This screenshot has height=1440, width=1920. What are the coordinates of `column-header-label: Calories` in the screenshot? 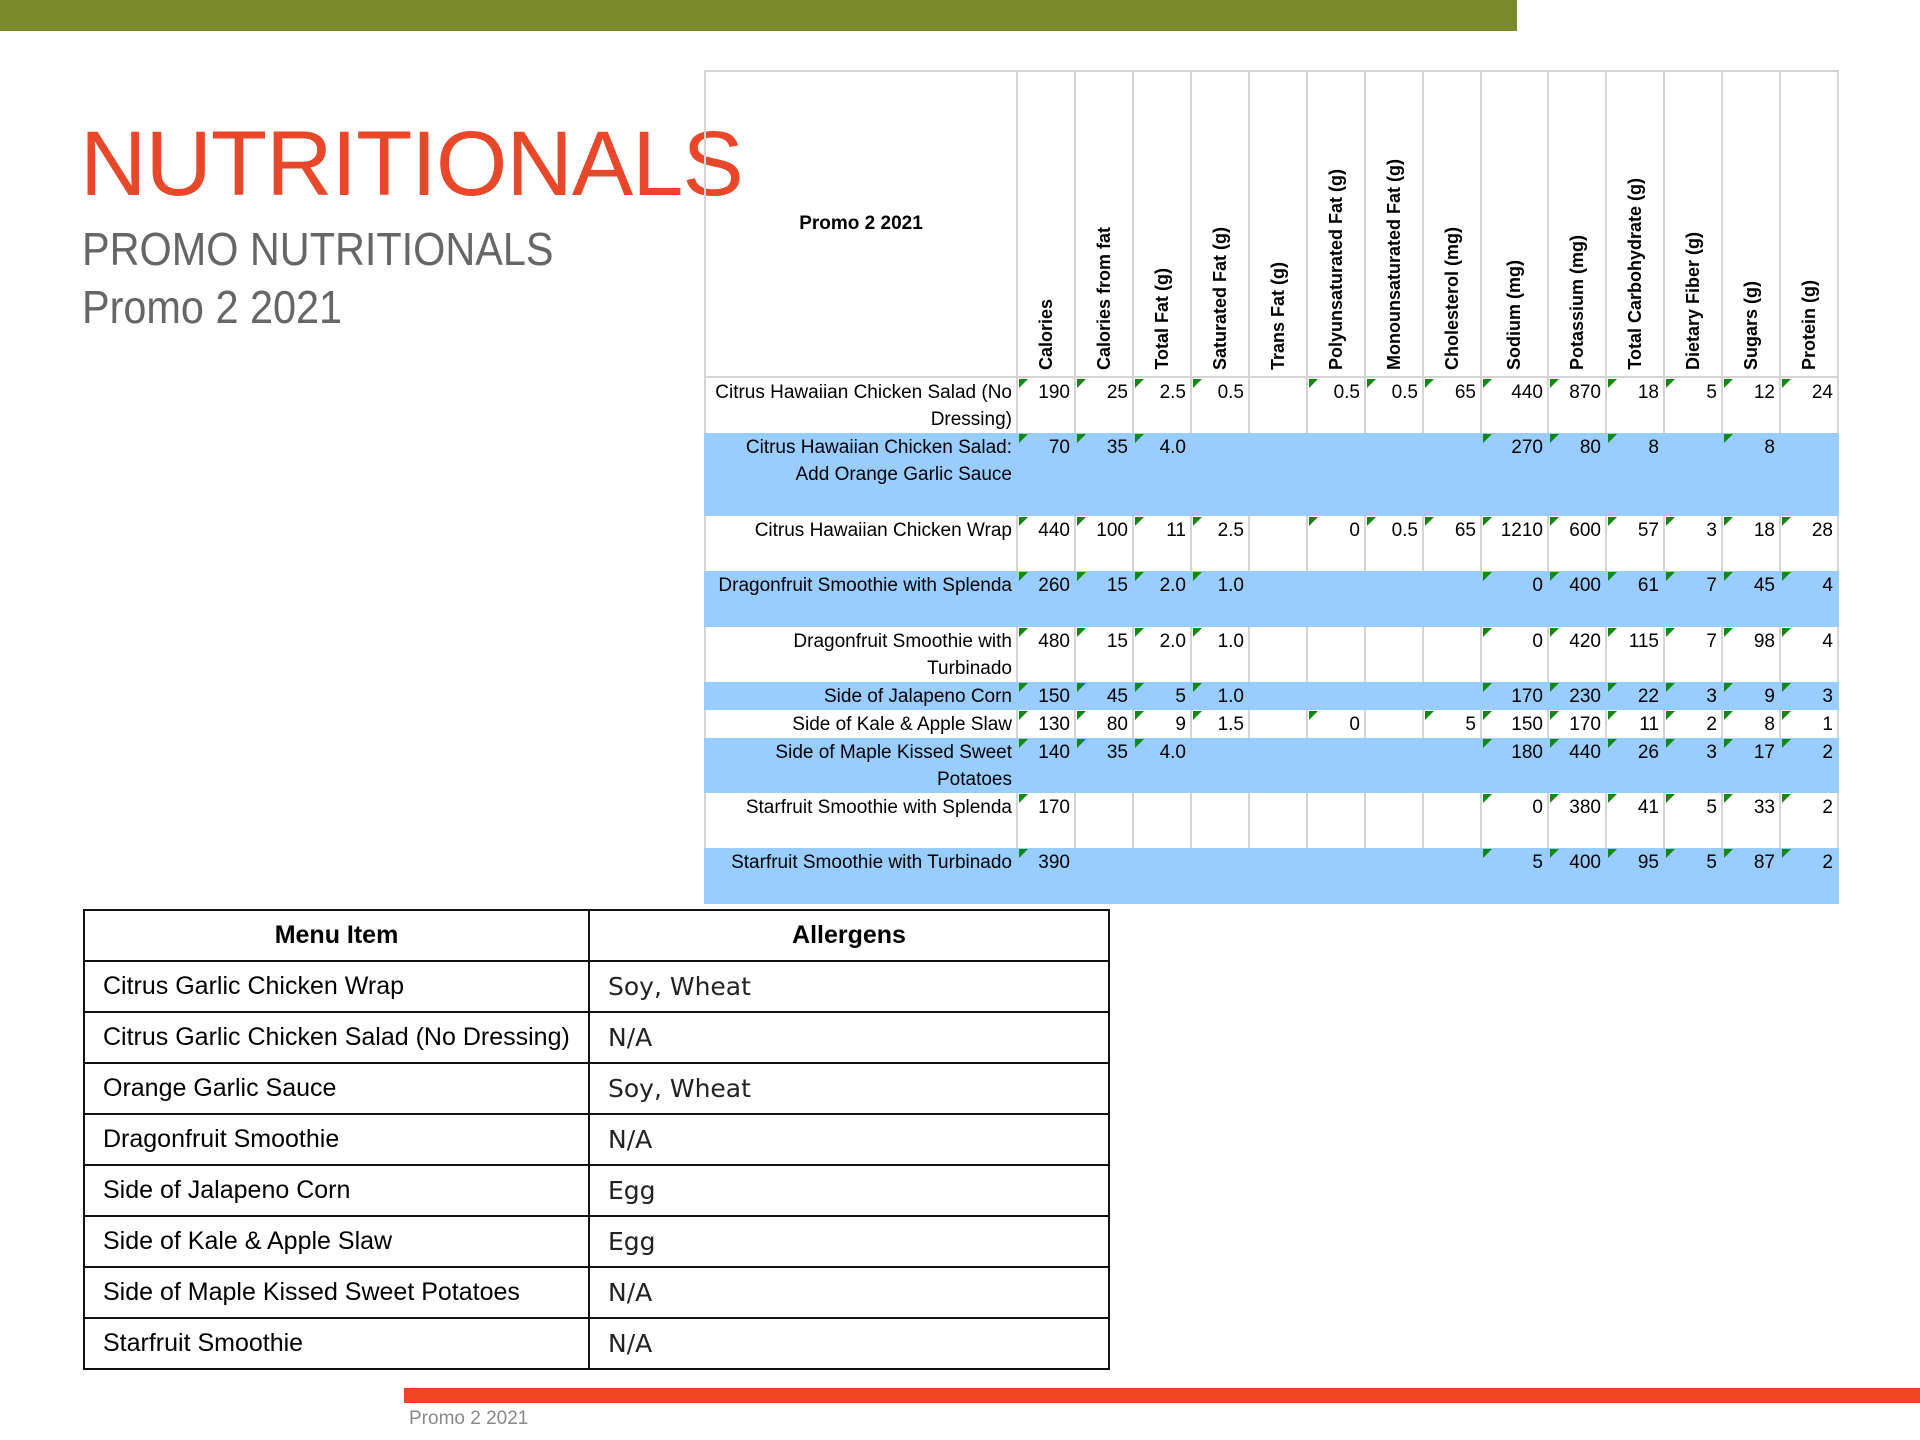 It's located at (1045, 334).